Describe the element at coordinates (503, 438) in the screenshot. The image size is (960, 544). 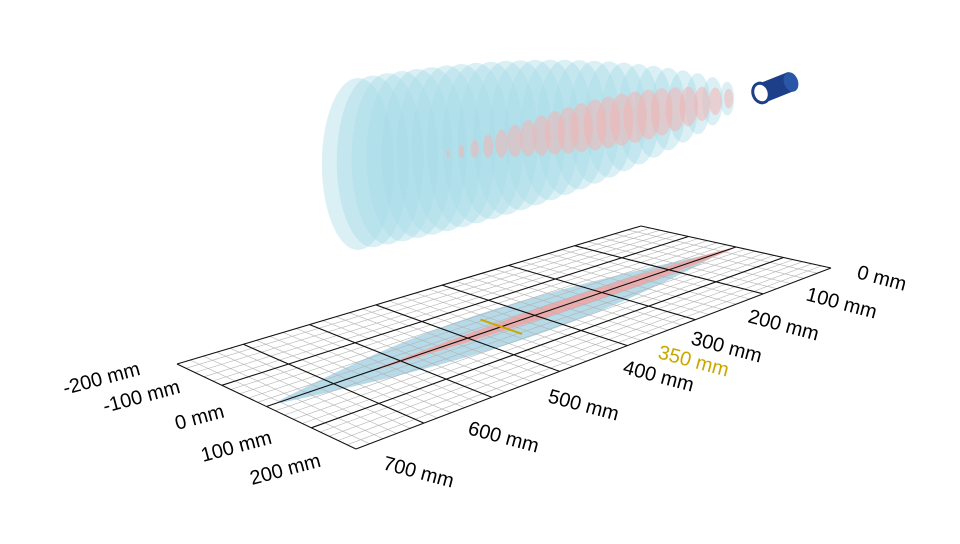
I see `distance-tick-label: 600 mm` at that location.